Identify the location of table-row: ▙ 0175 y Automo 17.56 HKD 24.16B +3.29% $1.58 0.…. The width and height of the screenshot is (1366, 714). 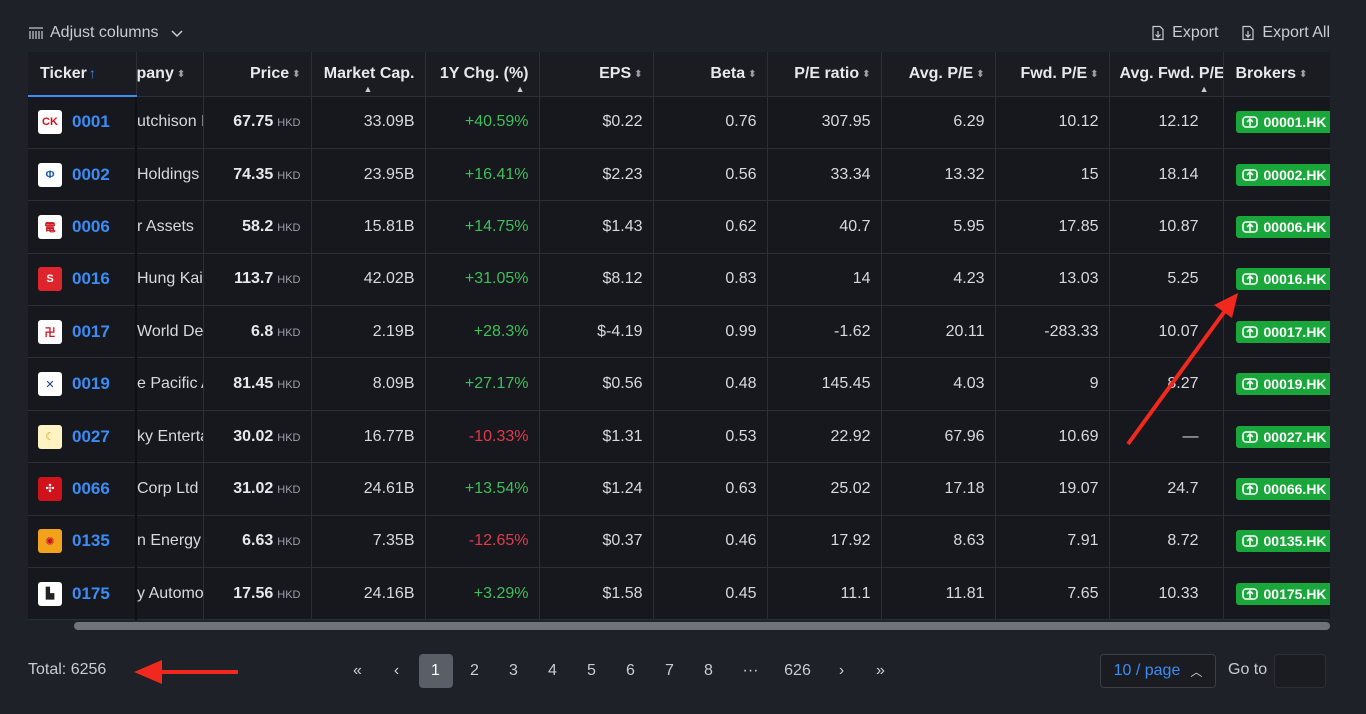
(679, 593).